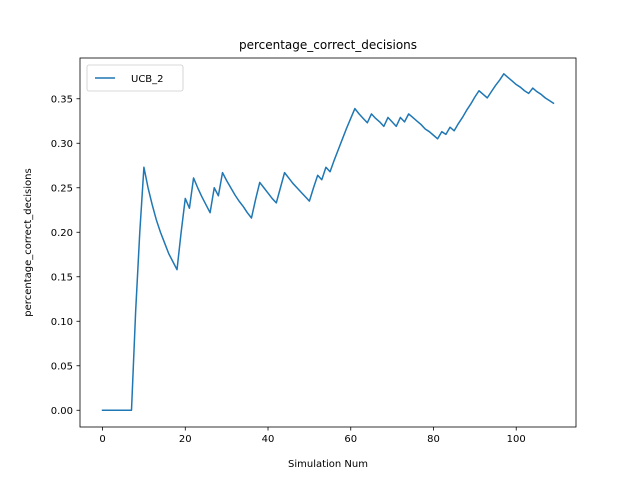 The width and height of the screenshot is (640, 484). I want to click on x-tick-label: 60, so click(350, 439).